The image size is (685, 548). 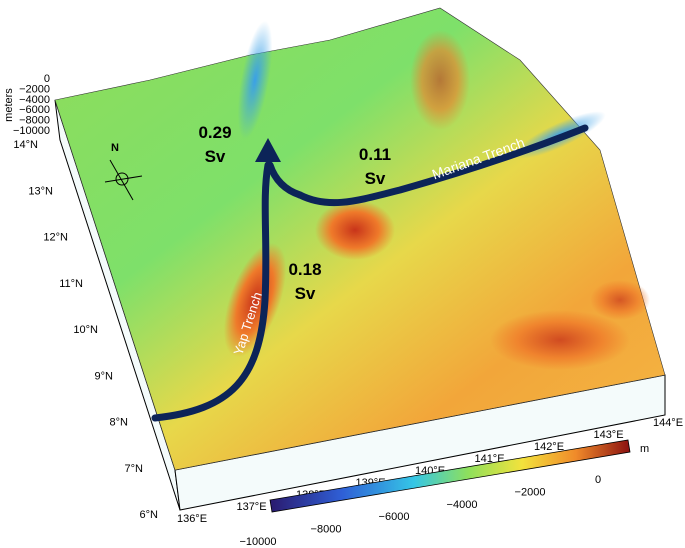 What do you see at coordinates (34, 100) in the screenshot?
I see `depth-tick-label: −4000` at bounding box center [34, 100].